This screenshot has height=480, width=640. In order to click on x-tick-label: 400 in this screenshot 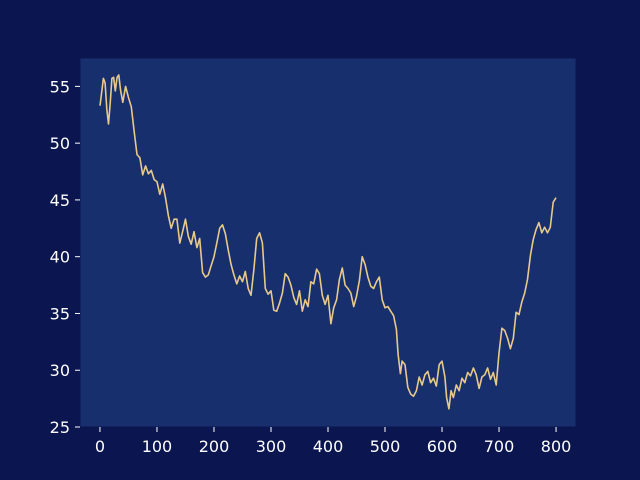, I will do `click(328, 446)`.